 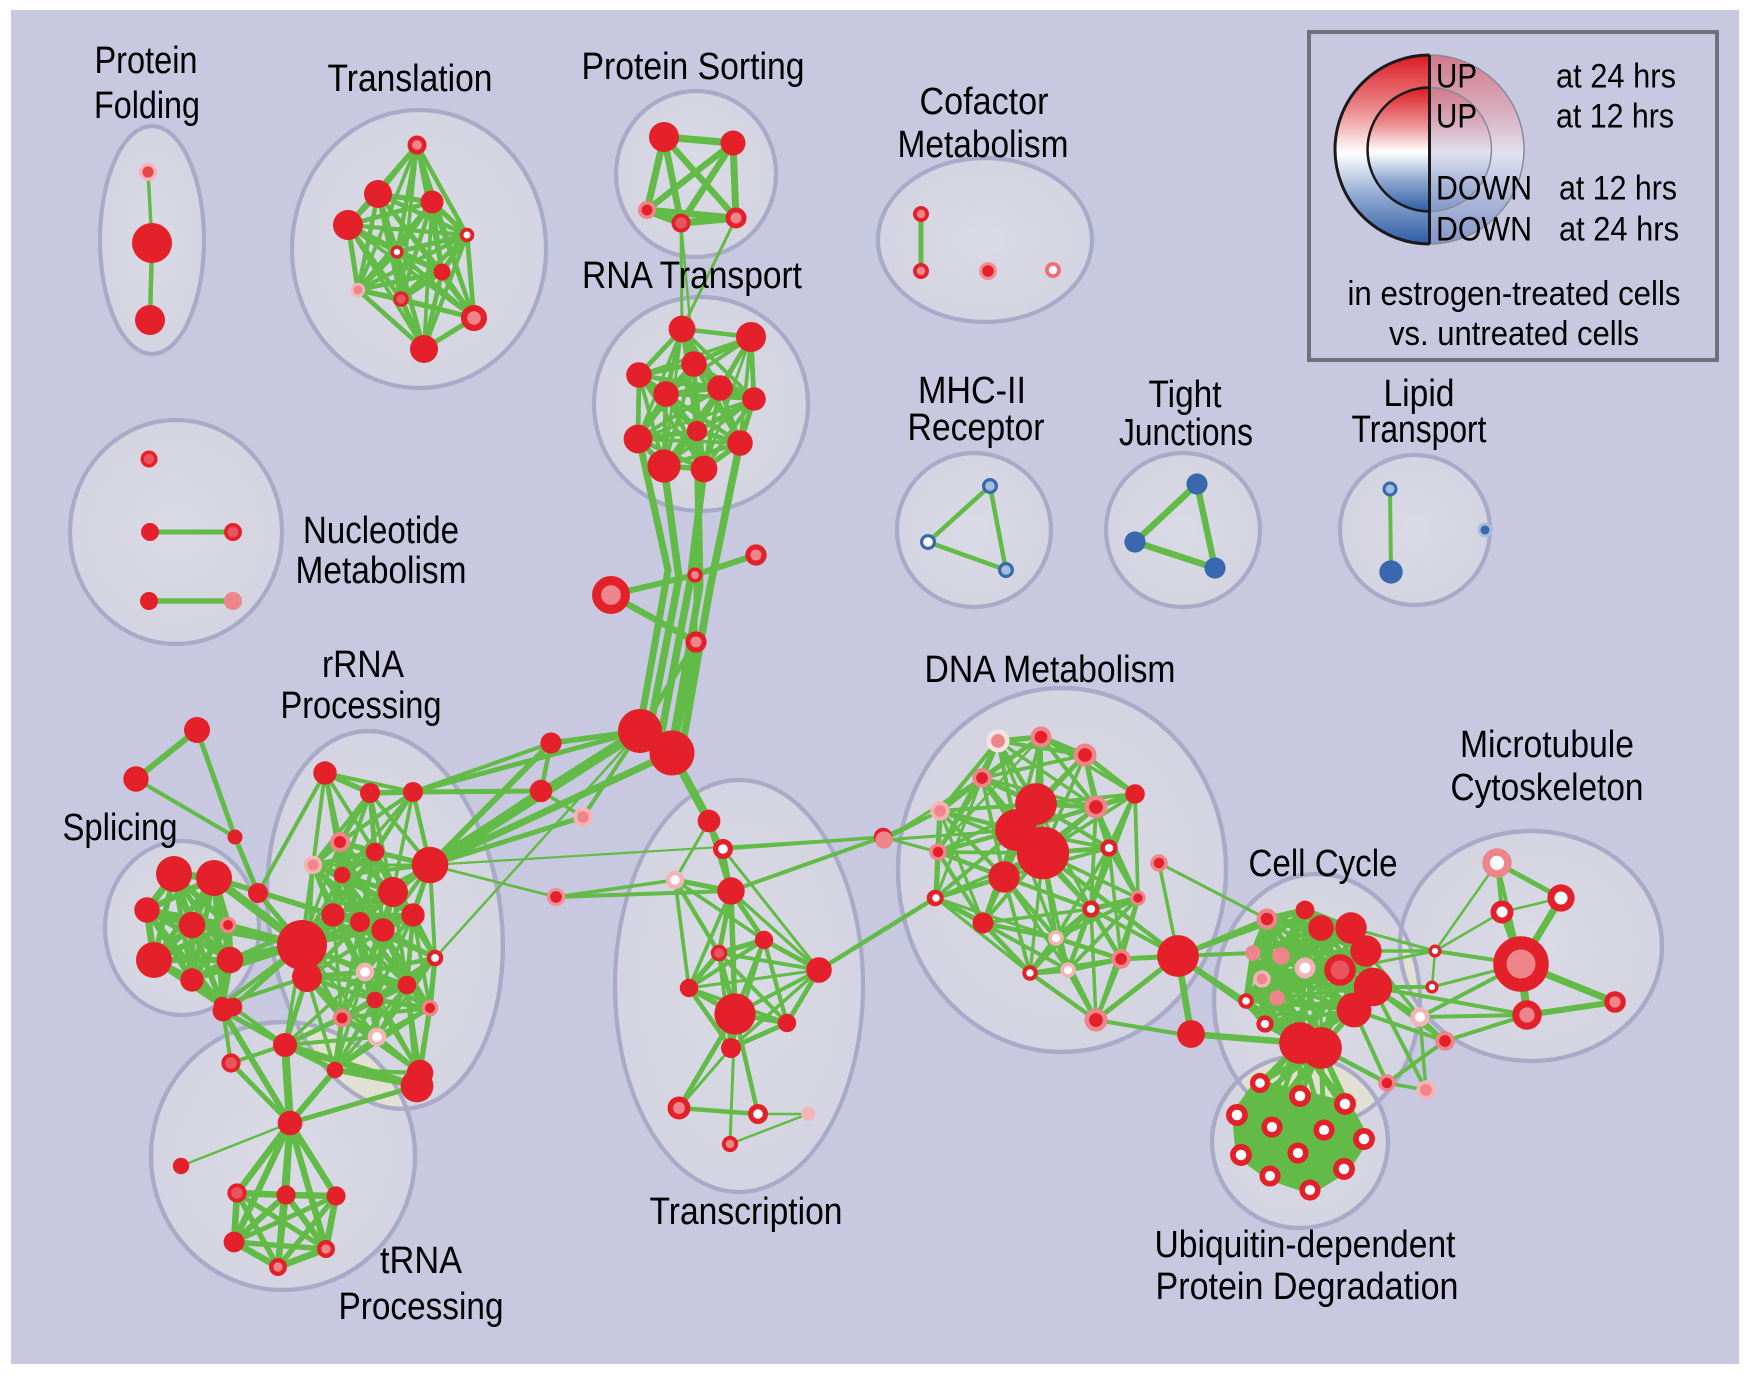 I want to click on svg-text: Transport, so click(x=1419, y=430).